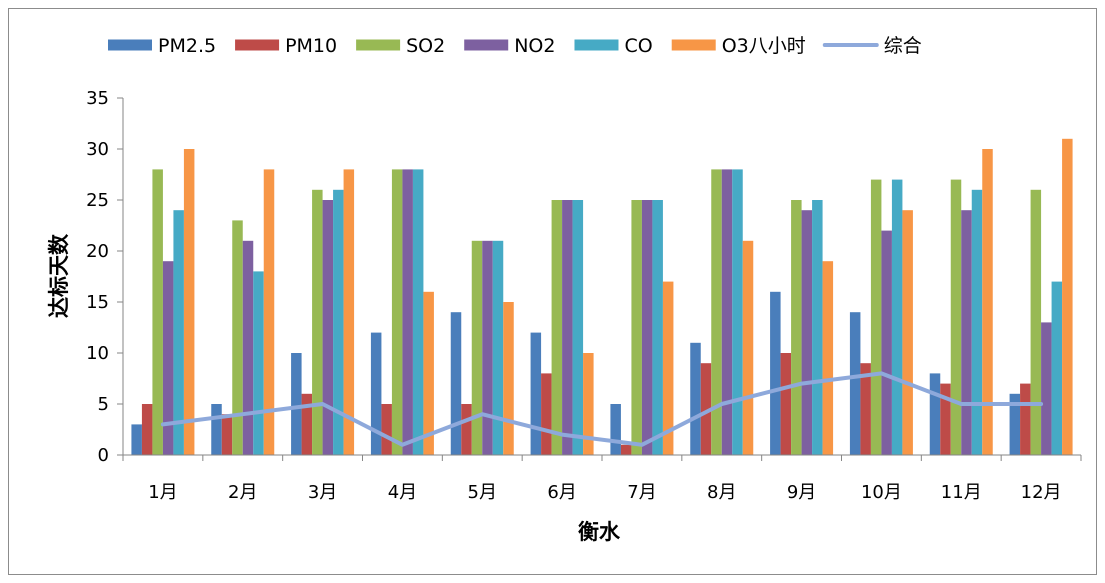  I want to click on x-axis-ticks: 1月 2月 3月 4月 5月 6月 7月 8月 9月 10月 11月 12月, so click(602, 479).